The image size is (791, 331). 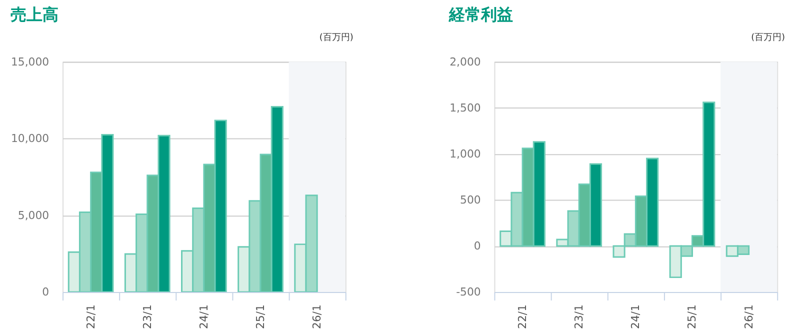 What do you see at coordinates (30, 139) in the screenshot?
I see `y-tick-label: 10,000` at bounding box center [30, 139].